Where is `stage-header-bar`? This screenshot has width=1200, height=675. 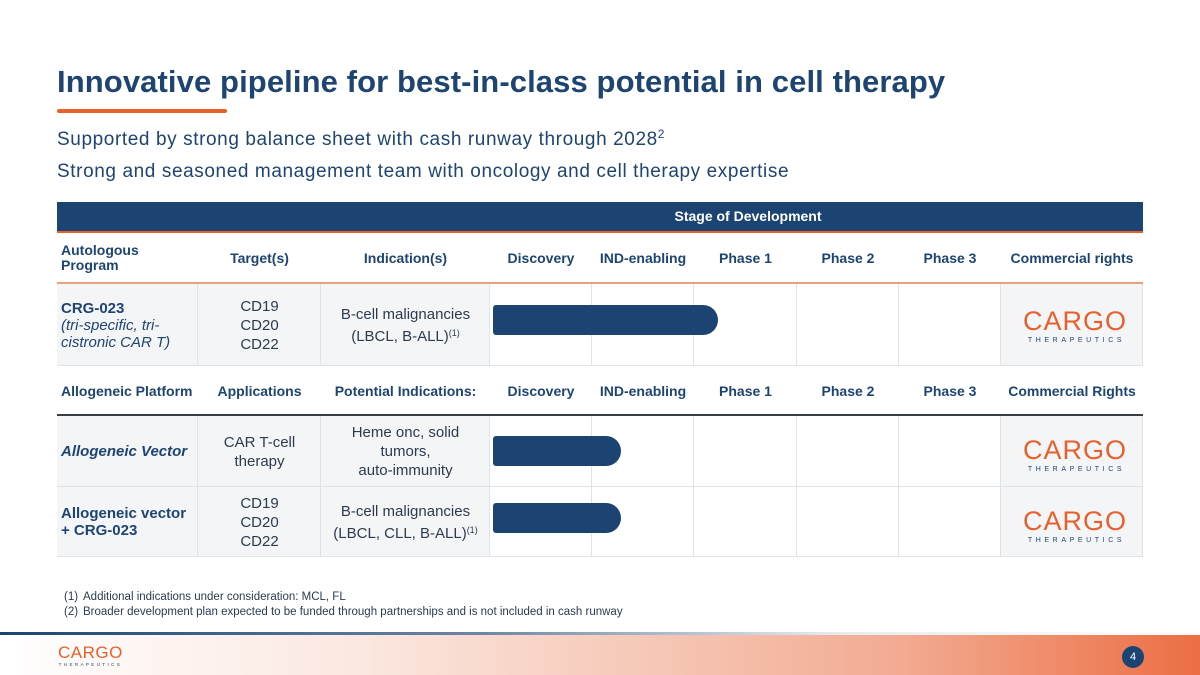
stage-header-bar is located at coordinates (600, 216).